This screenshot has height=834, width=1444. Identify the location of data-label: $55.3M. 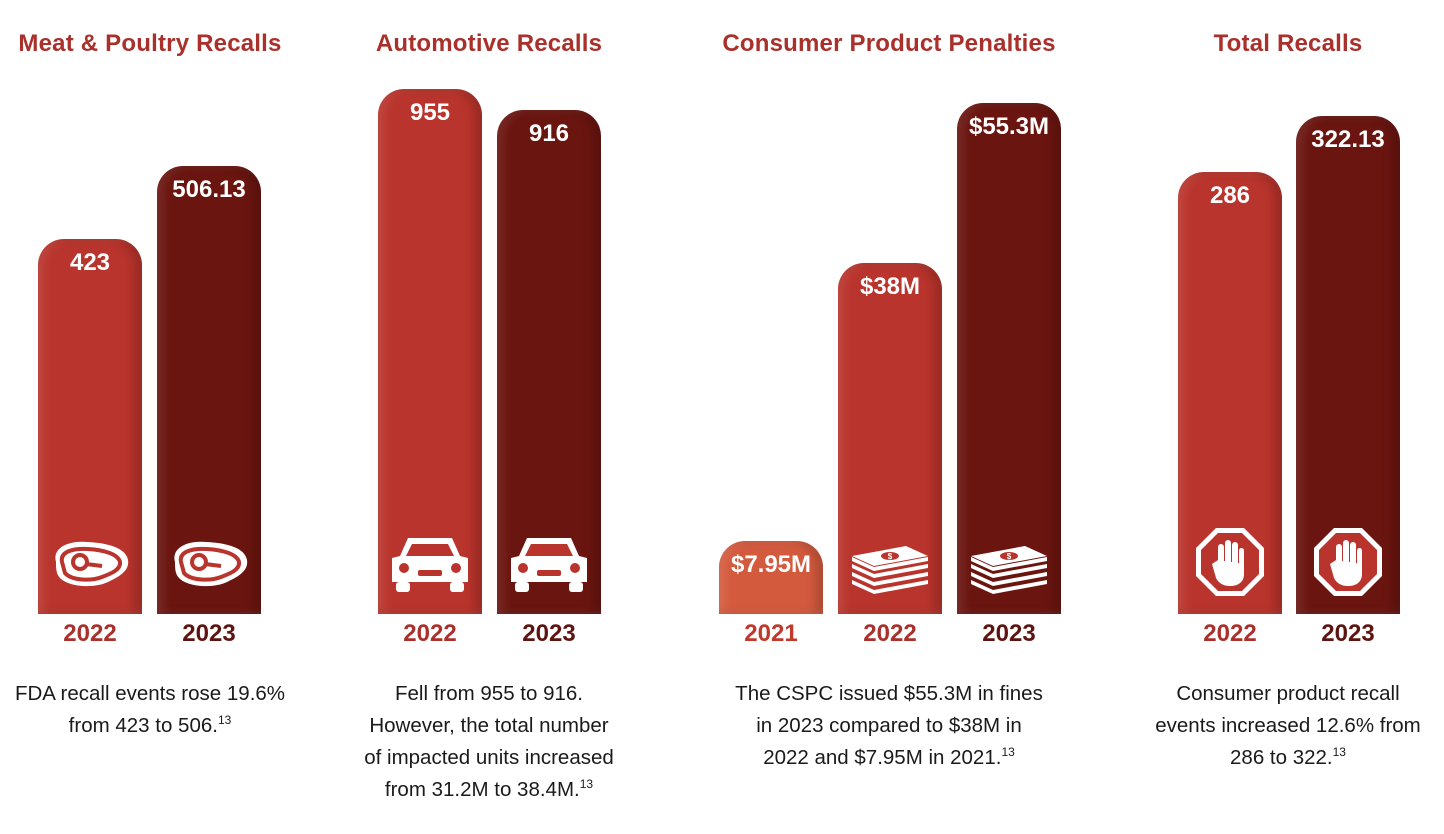
(1009, 127).